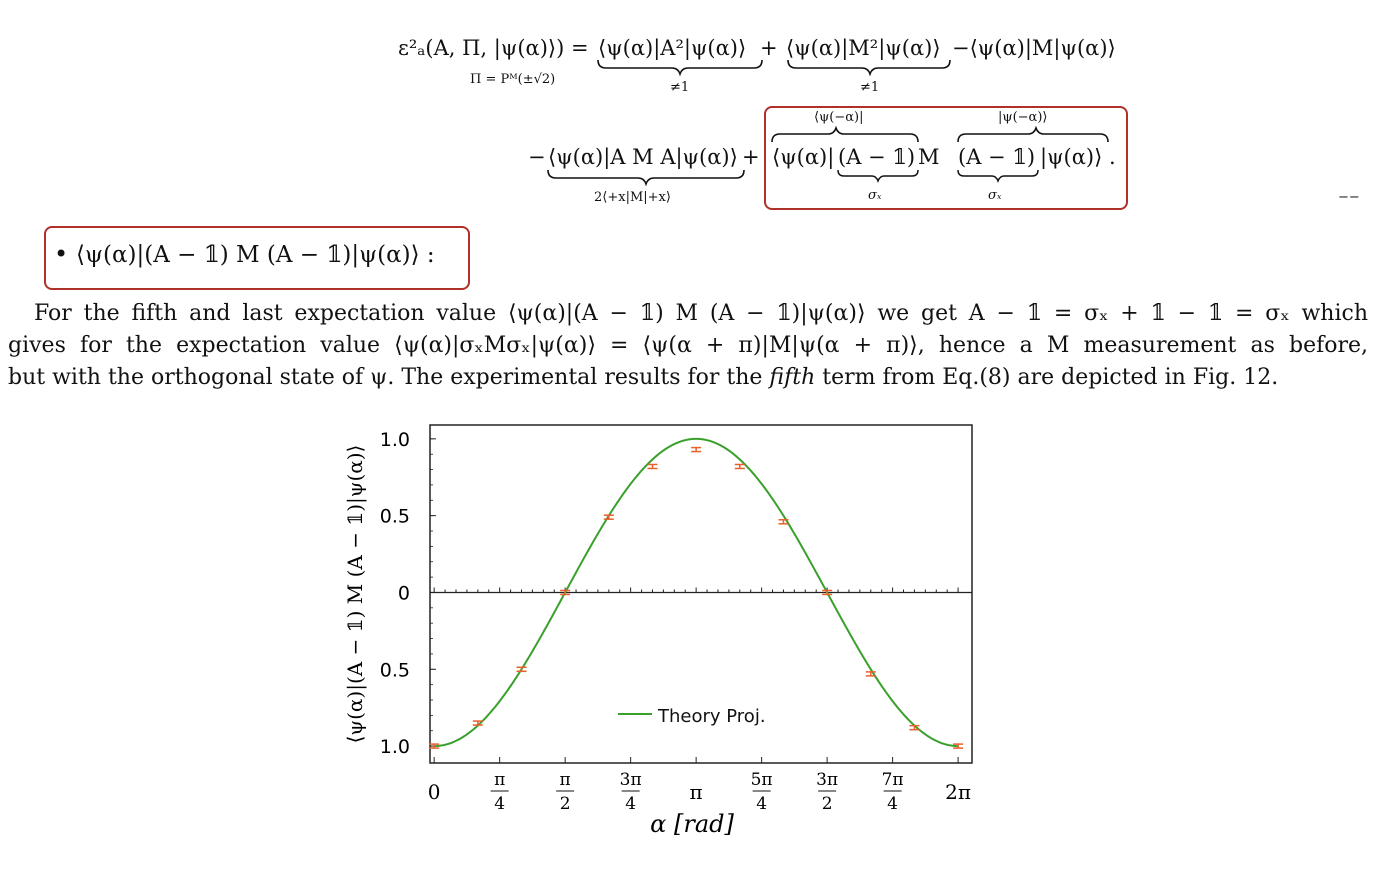  Describe the element at coordinates (1078, 157) in the screenshot. I see `eq-ket: |ψ(α)⟩ .` at that location.